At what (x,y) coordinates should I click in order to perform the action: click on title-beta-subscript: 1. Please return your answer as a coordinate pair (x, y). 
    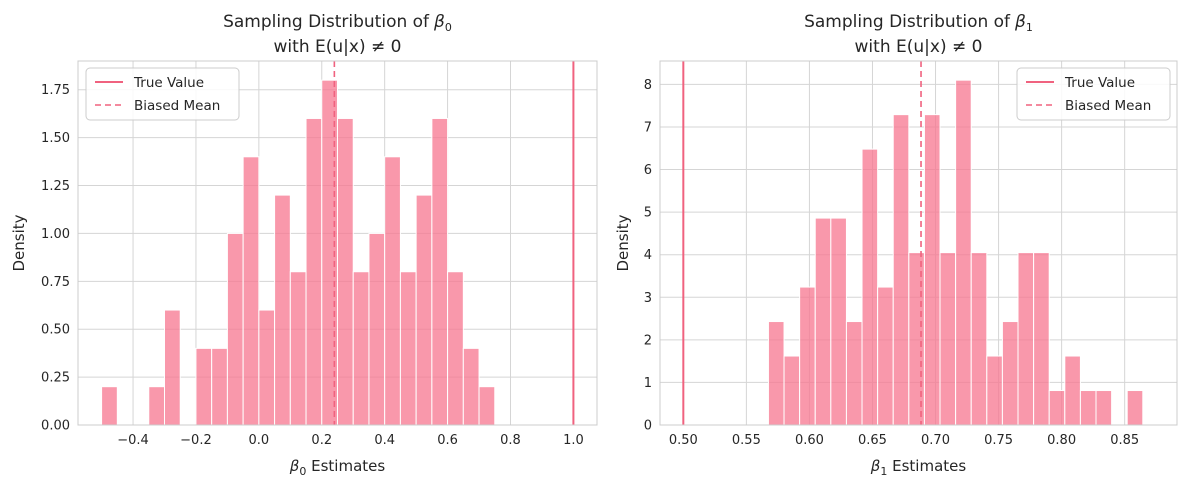
    Looking at the image, I should click on (1029, 27).